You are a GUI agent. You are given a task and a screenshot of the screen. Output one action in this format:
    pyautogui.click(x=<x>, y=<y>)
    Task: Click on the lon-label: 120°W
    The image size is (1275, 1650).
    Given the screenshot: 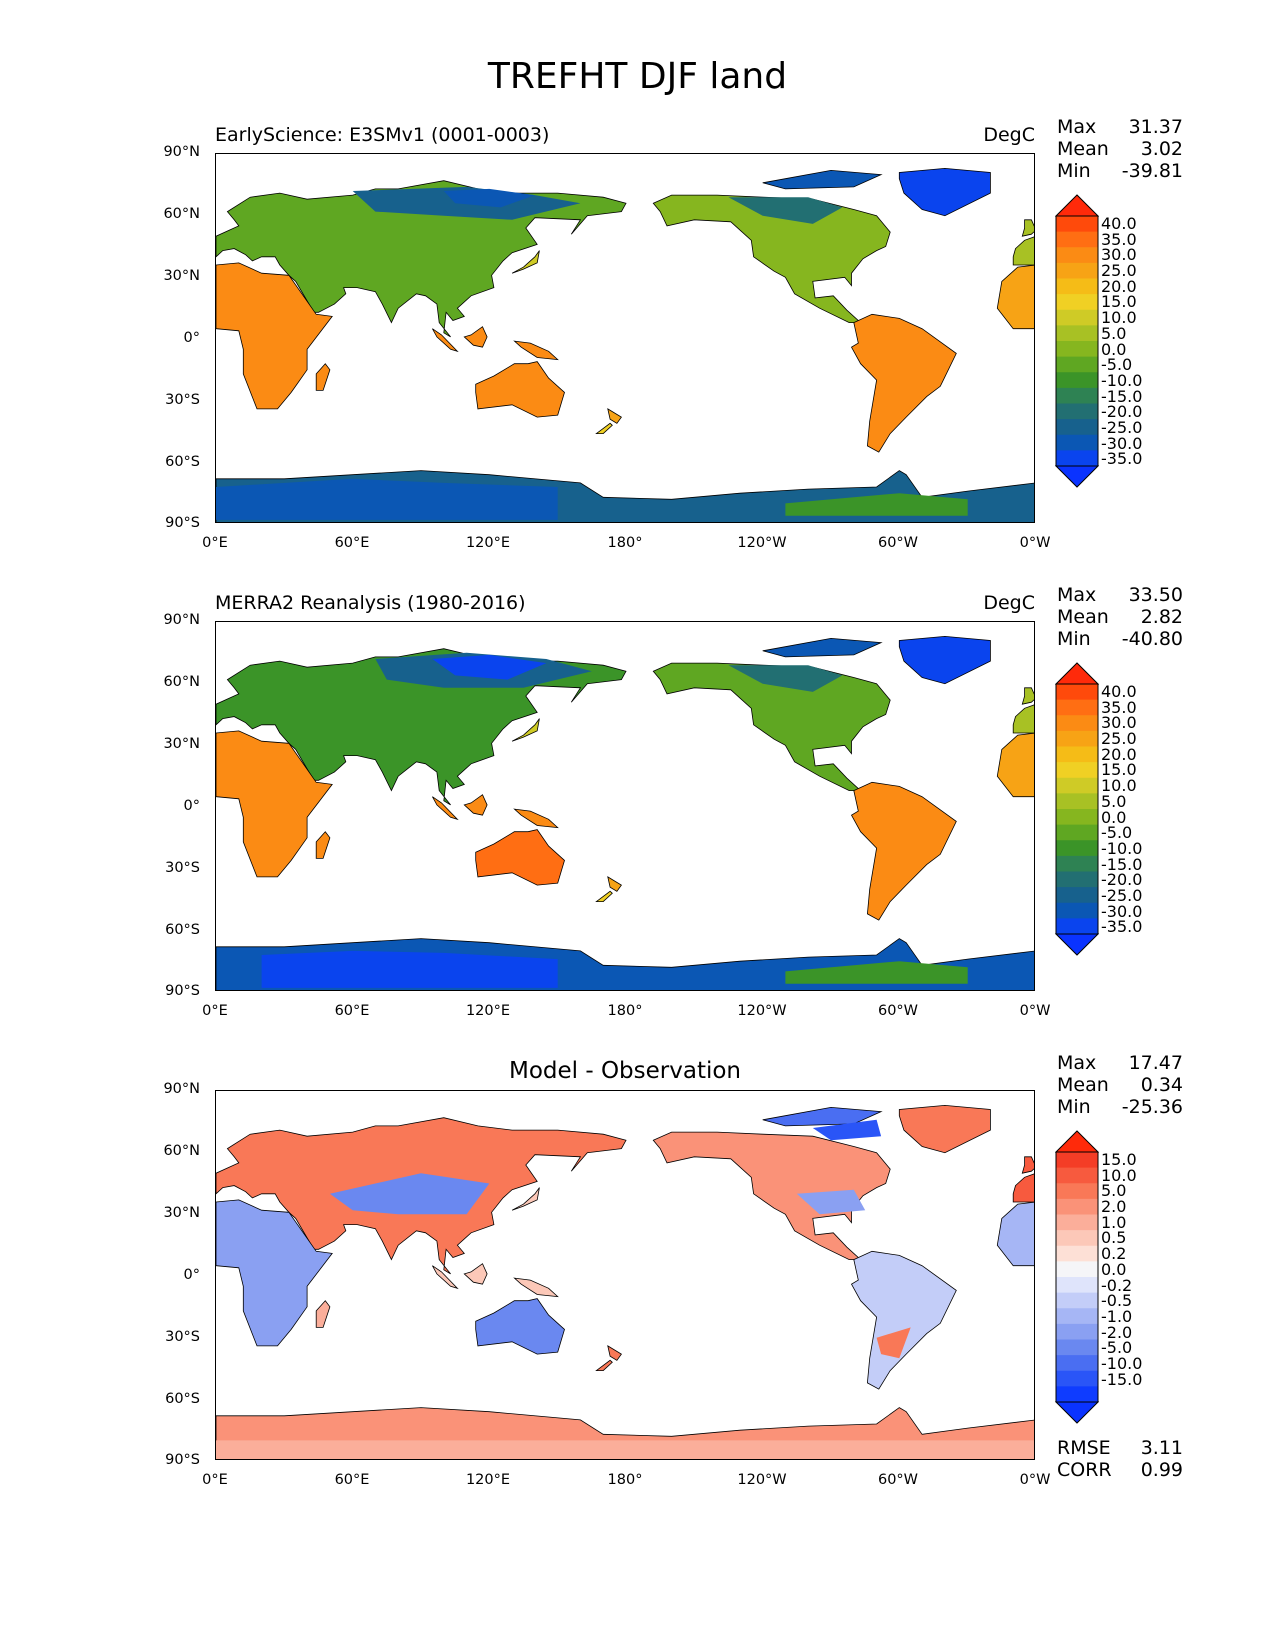 What is the action you would take?
    pyautogui.click(x=762, y=543)
    